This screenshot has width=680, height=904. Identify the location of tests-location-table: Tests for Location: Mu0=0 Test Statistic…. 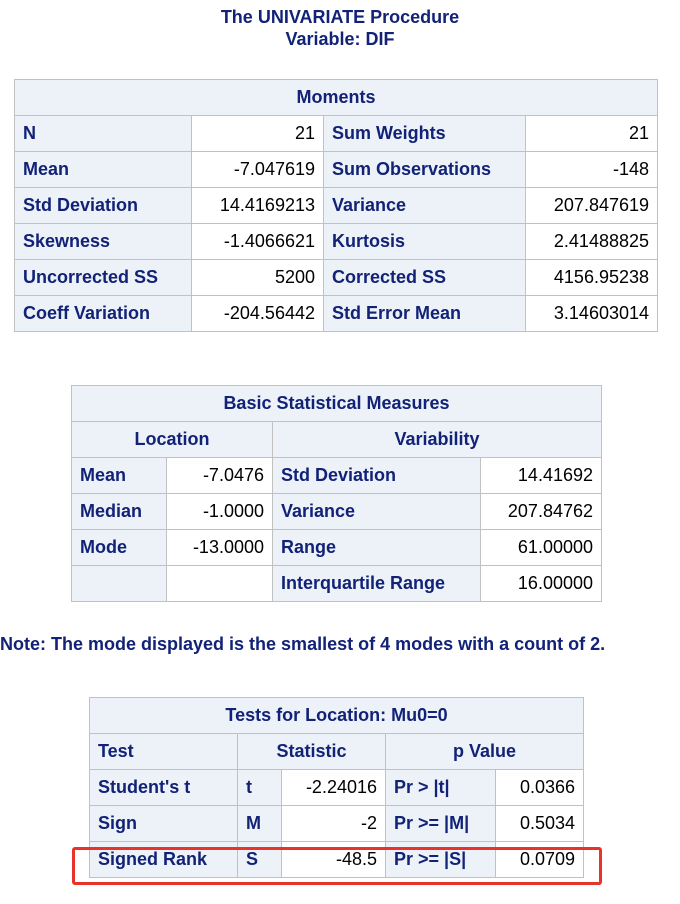
(336, 787).